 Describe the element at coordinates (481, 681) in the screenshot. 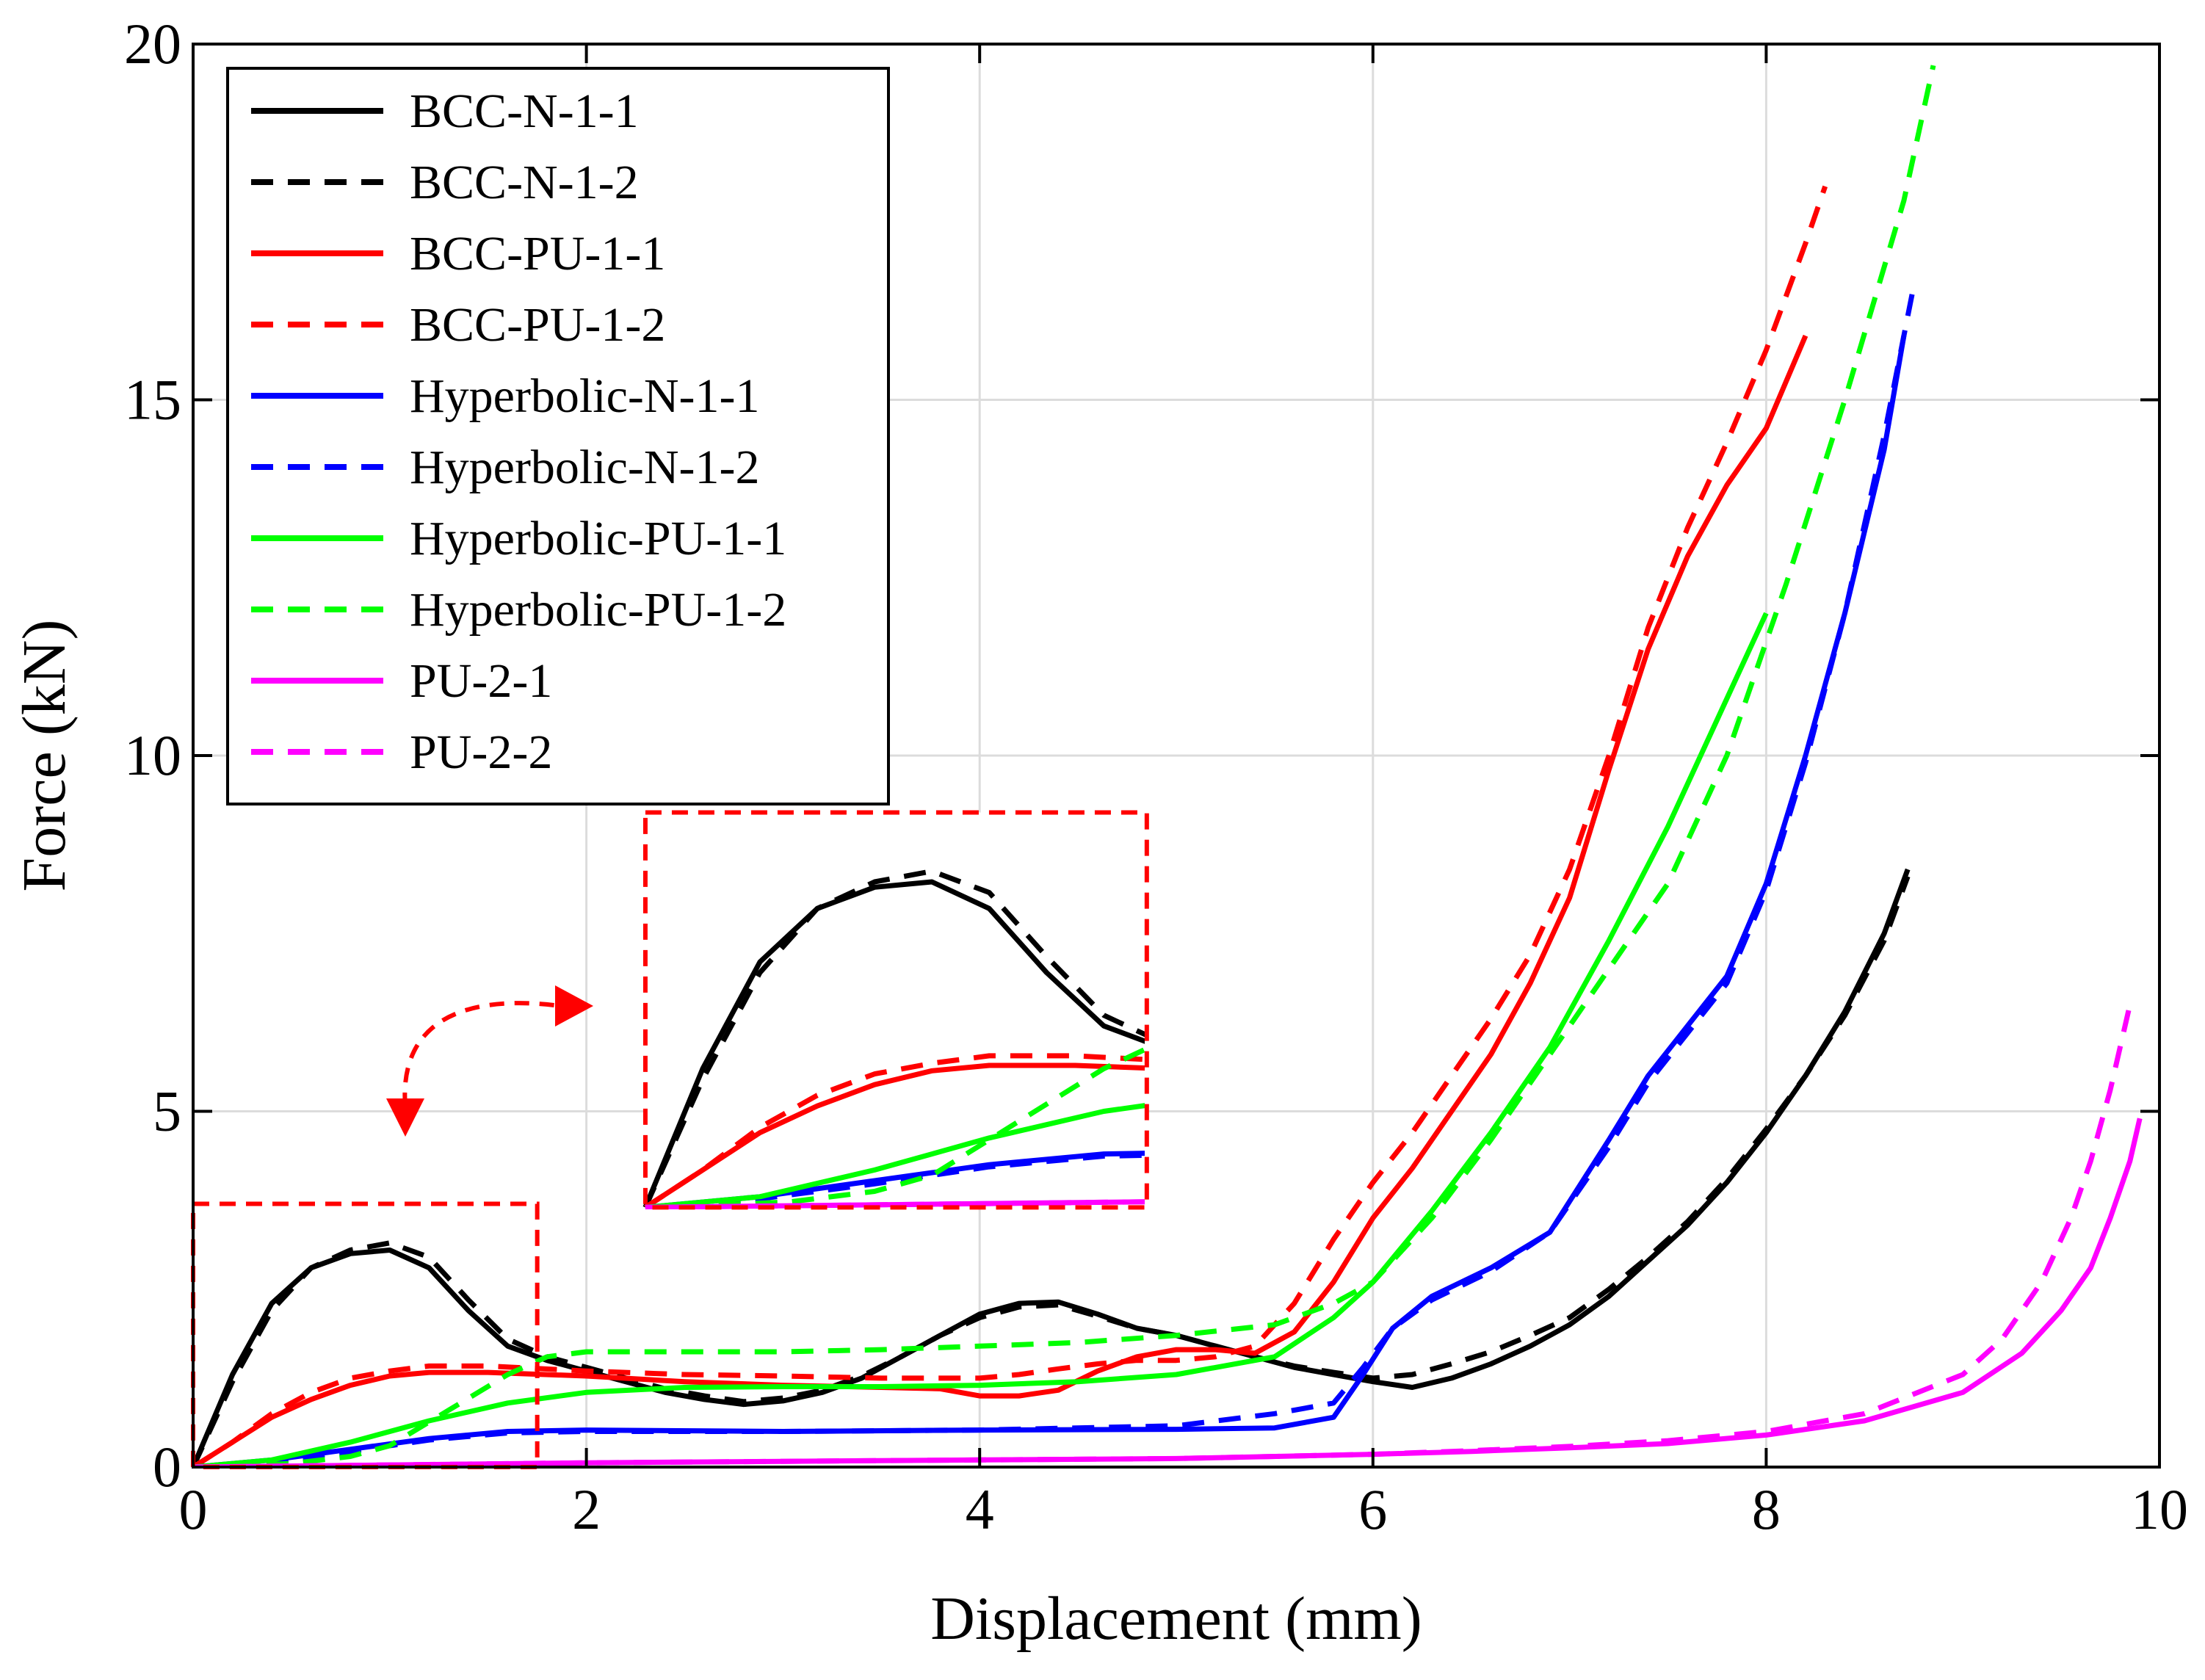

I see `legend-label: PU-2-1` at that location.